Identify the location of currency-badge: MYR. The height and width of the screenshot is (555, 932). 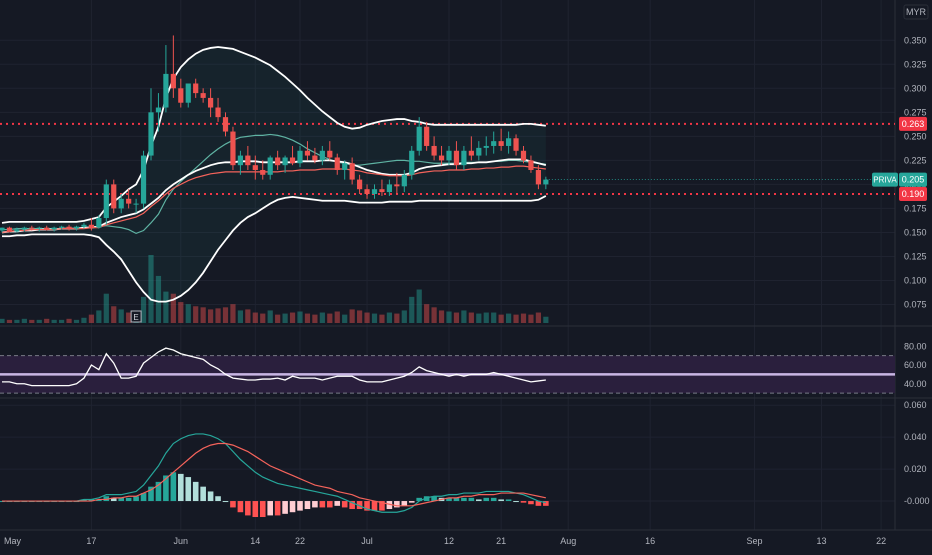
(916, 12).